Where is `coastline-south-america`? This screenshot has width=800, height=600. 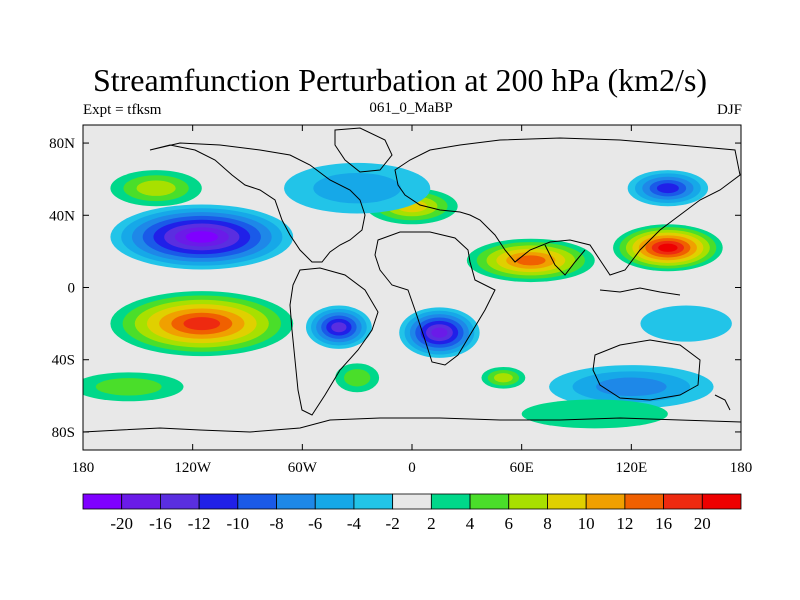 coastline-south-america is located at coordinates (334, 341).